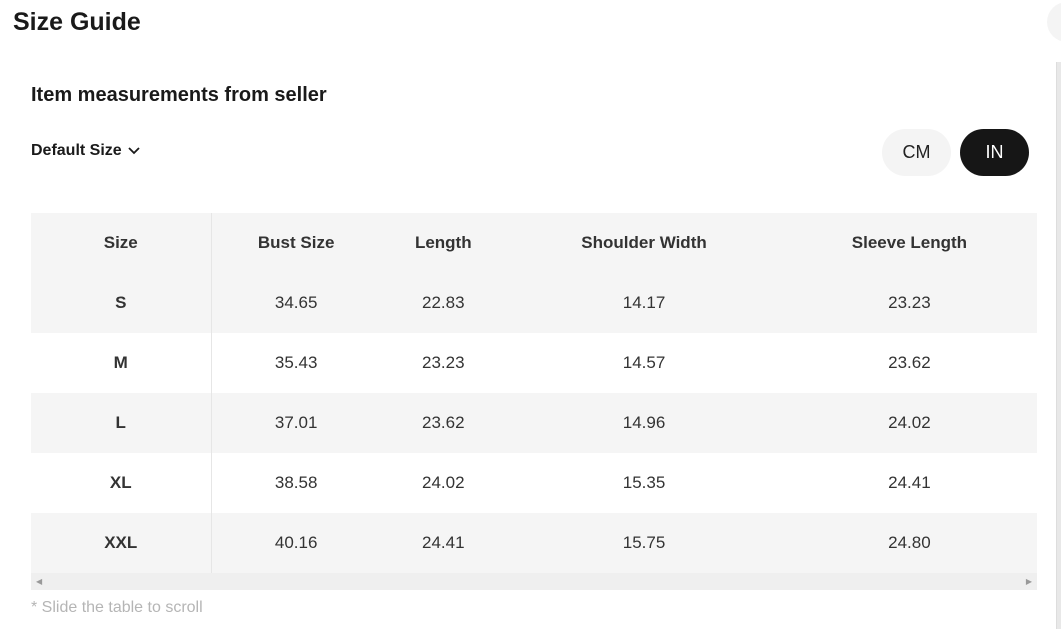 This screenshot has height=629, width=1061. What do you see at coordinates (644, 362) in the screenshot?
I see `table-cell: 14.57` at bounding box center [644, 362].